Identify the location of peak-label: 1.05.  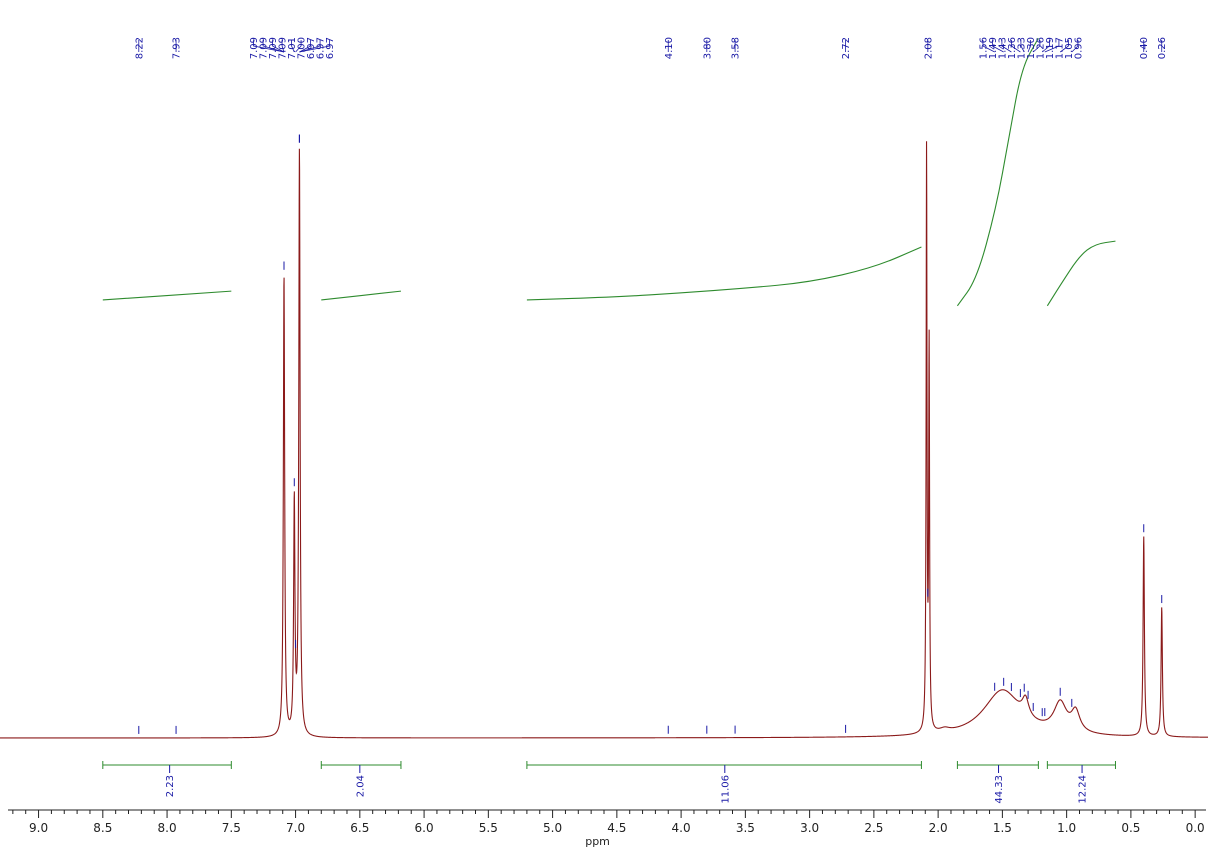
(1069, 48).